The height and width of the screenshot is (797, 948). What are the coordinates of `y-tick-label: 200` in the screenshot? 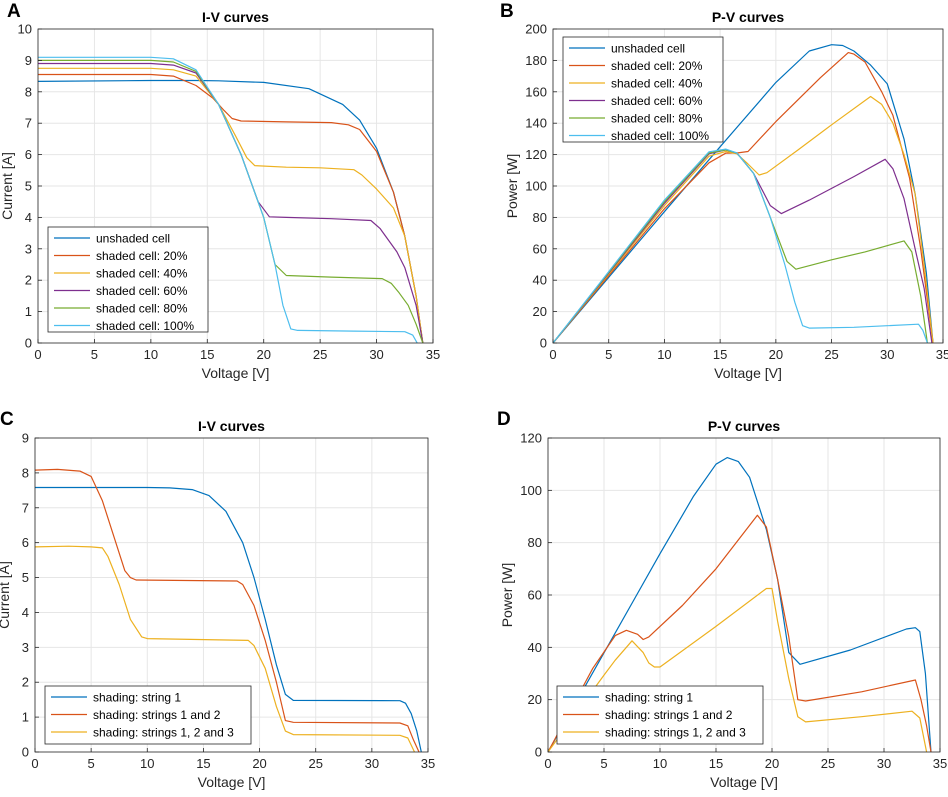 It's located at (536, 29).